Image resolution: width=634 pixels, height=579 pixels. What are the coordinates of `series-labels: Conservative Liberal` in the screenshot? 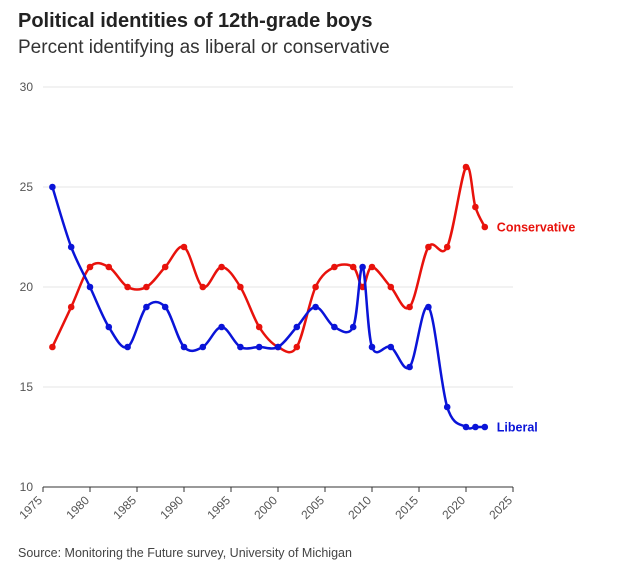 It's located at (536, 328).